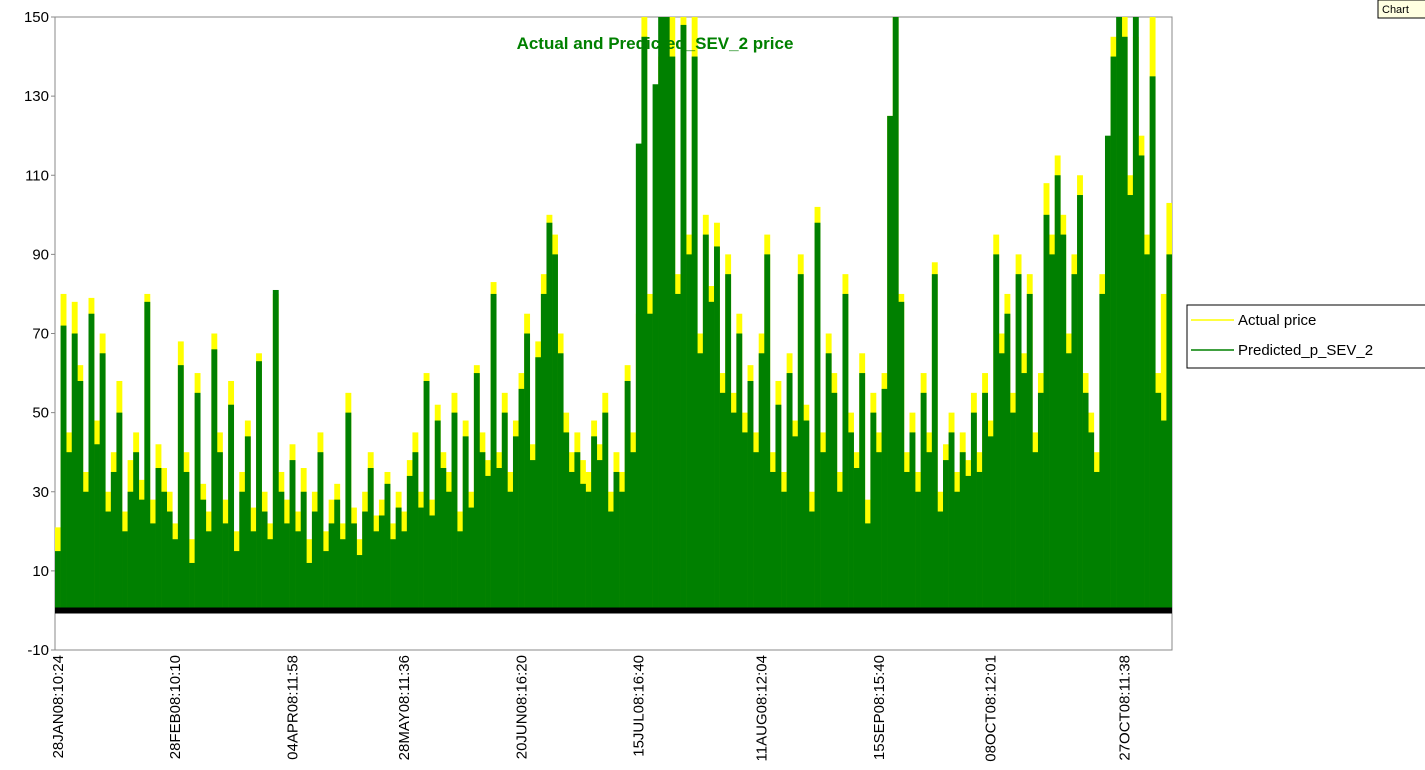 The height and width of the screenshot is (770, 1425). Describe the element at coordinates (36, 17) in the screenshot. I see `y-tick-label: 150` at that location.